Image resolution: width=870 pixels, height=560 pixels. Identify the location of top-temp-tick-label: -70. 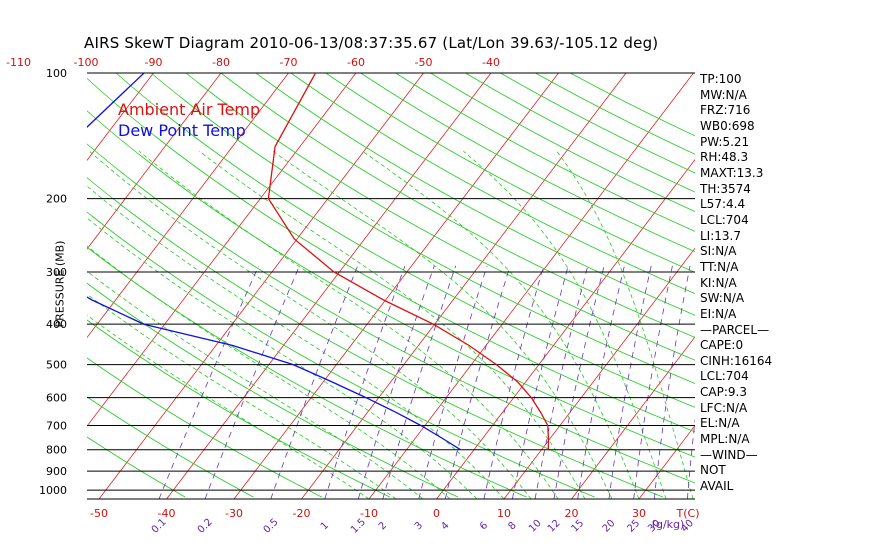
(289, 62).